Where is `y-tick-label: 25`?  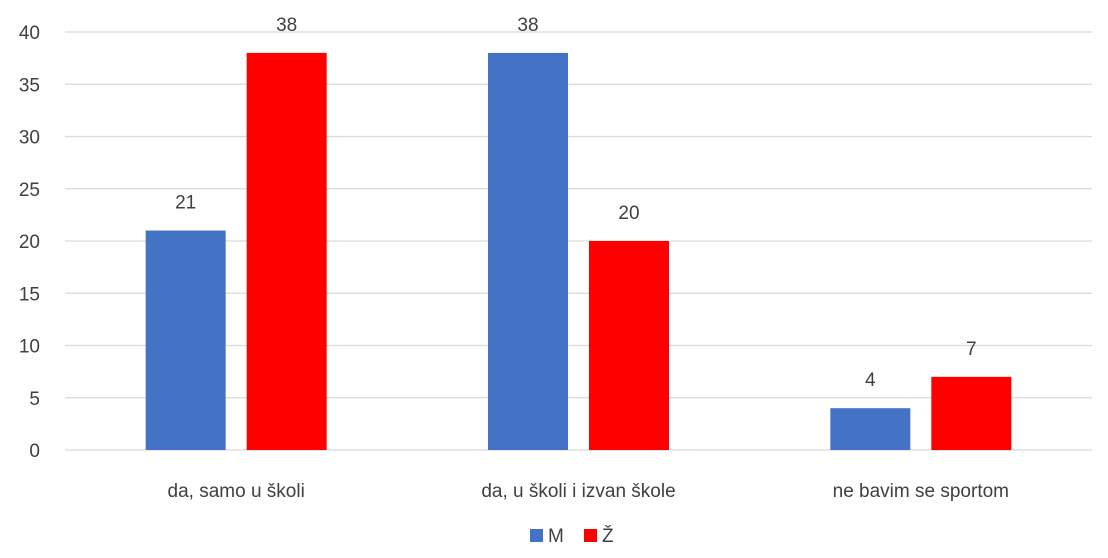
y-tick-label: 25 is located at coordinates (29, 190).